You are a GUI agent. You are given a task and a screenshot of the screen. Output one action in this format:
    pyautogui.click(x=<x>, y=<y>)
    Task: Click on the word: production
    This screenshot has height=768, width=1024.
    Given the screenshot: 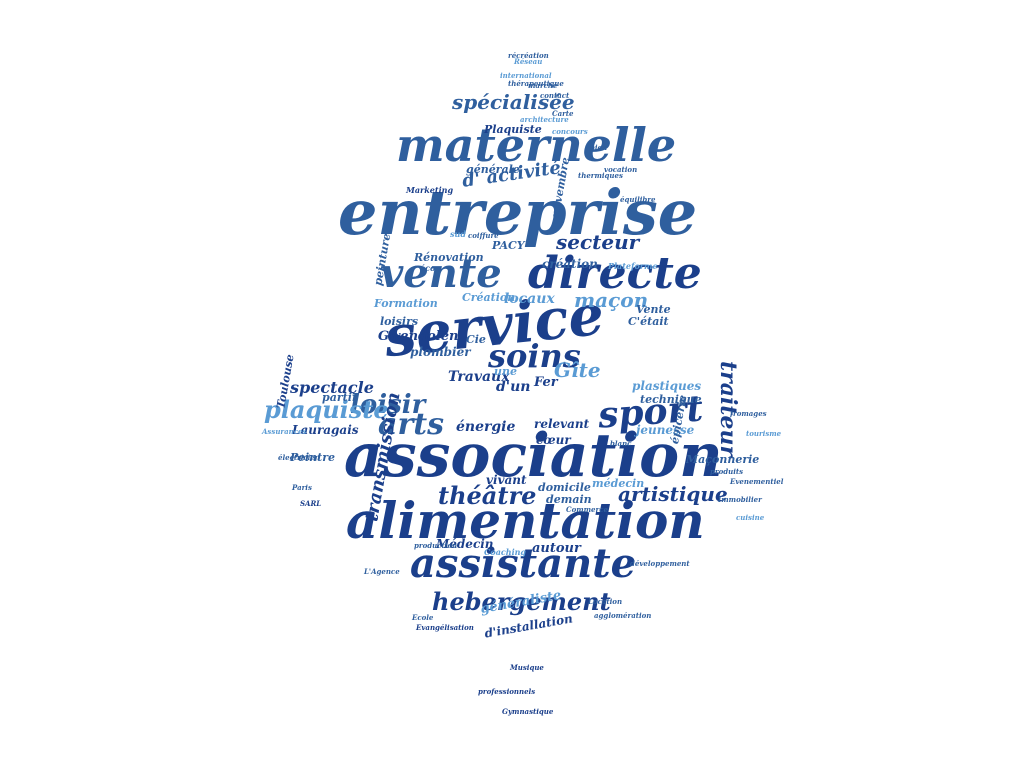 What is the action you would take?
    pyautogui.click(x=436, y=545)
    